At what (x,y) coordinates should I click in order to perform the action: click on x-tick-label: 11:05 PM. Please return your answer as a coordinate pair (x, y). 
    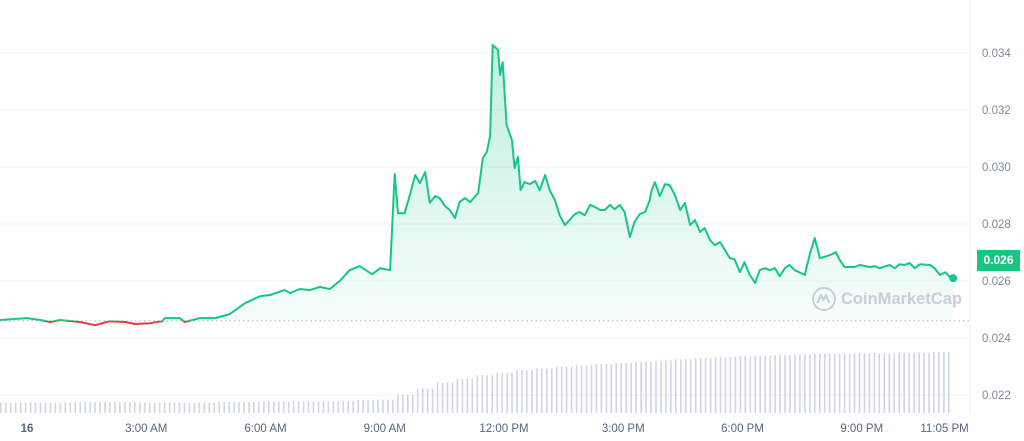
    Looking at the image, I should click on (944, 429).